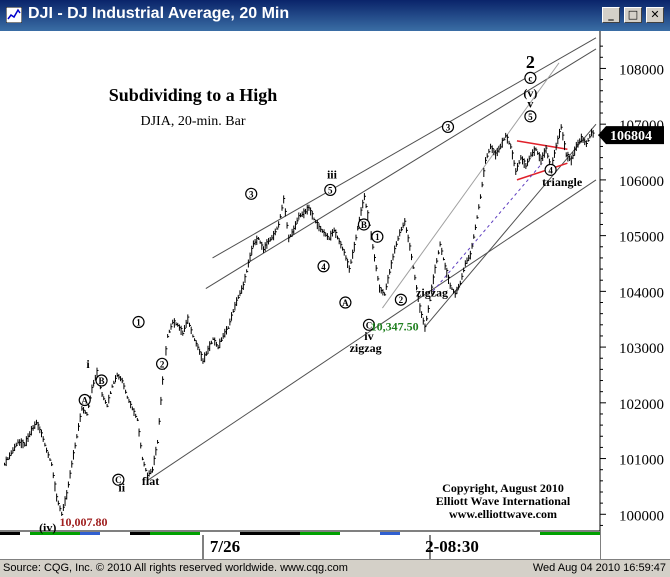  I want to click on chart-title: Subdividing to a High, so click(193, 95).